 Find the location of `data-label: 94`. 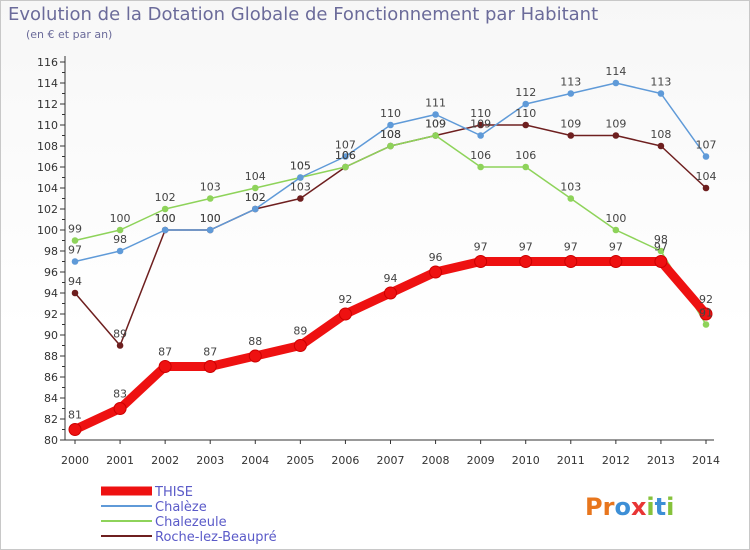

data-label: 94 is located at coordinates (391, 278).